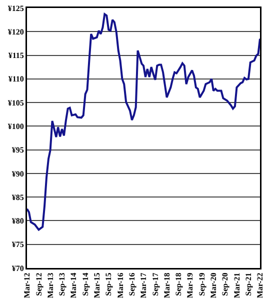 The image size is (266, 300). Describe the element at coordinates (213, 285) in the screenshot. I see `x-tick-label: Mar-20` at that location.